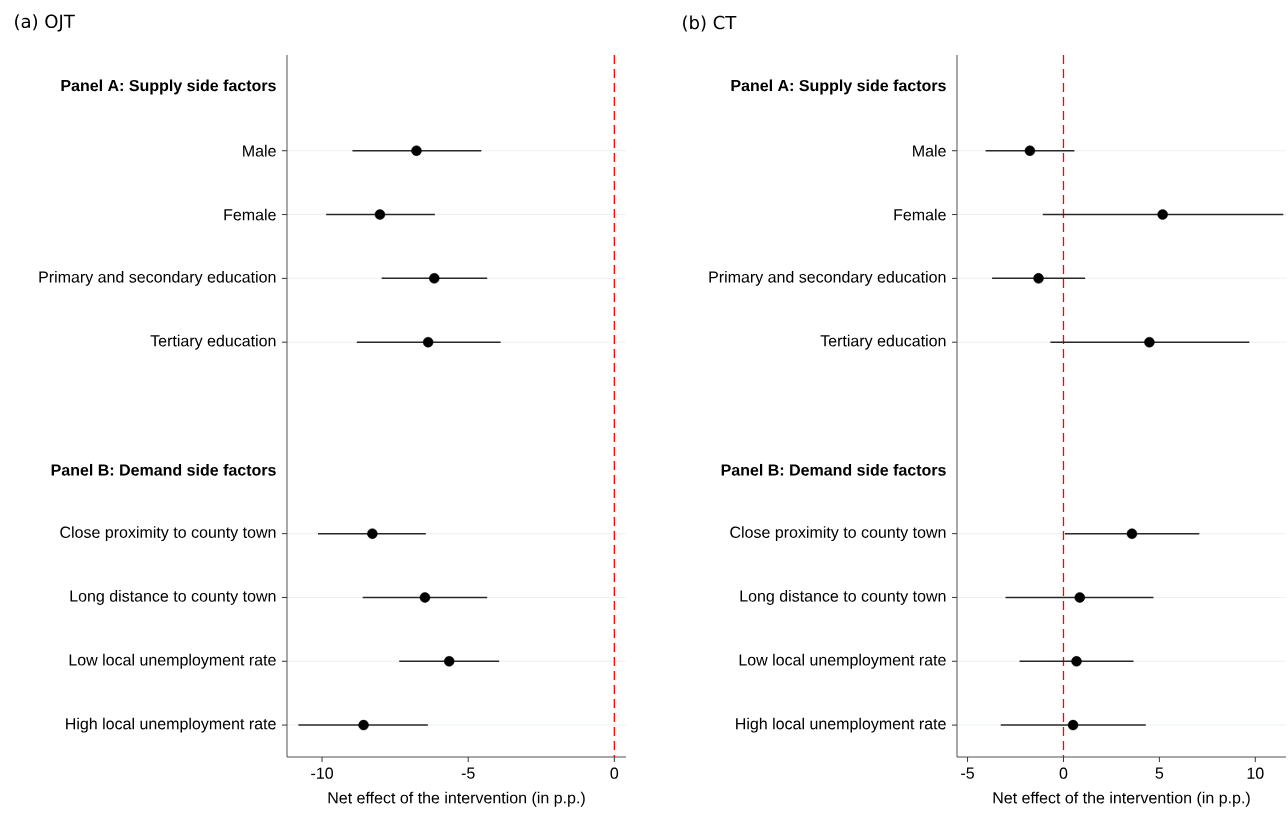  What do you see at coordinates (710, 23) in the screenshot?
I see `text: (b) CT` at bounding box center [710, 23].